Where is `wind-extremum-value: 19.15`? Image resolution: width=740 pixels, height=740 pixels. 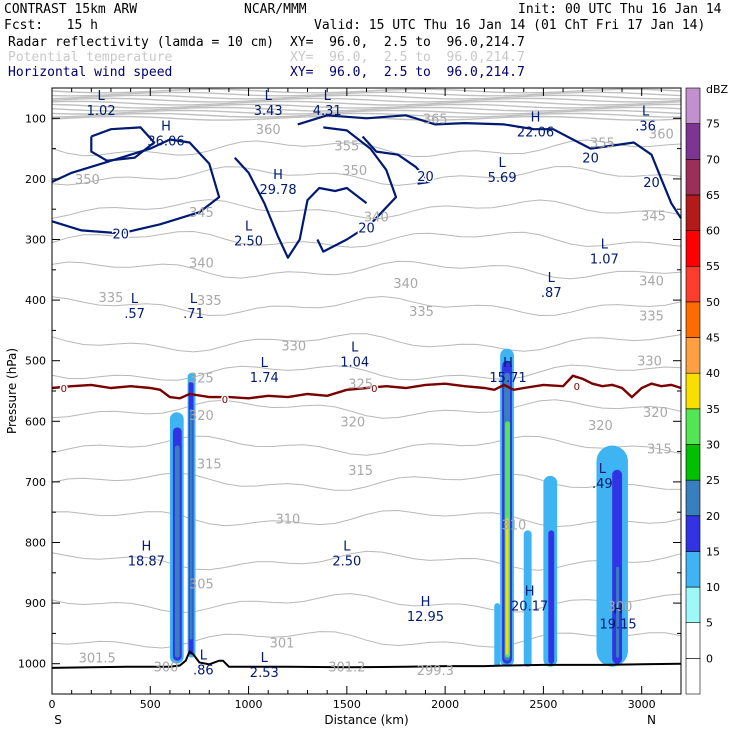
wind-extremum-value: 19.15 is located at coordinates (617, 624).